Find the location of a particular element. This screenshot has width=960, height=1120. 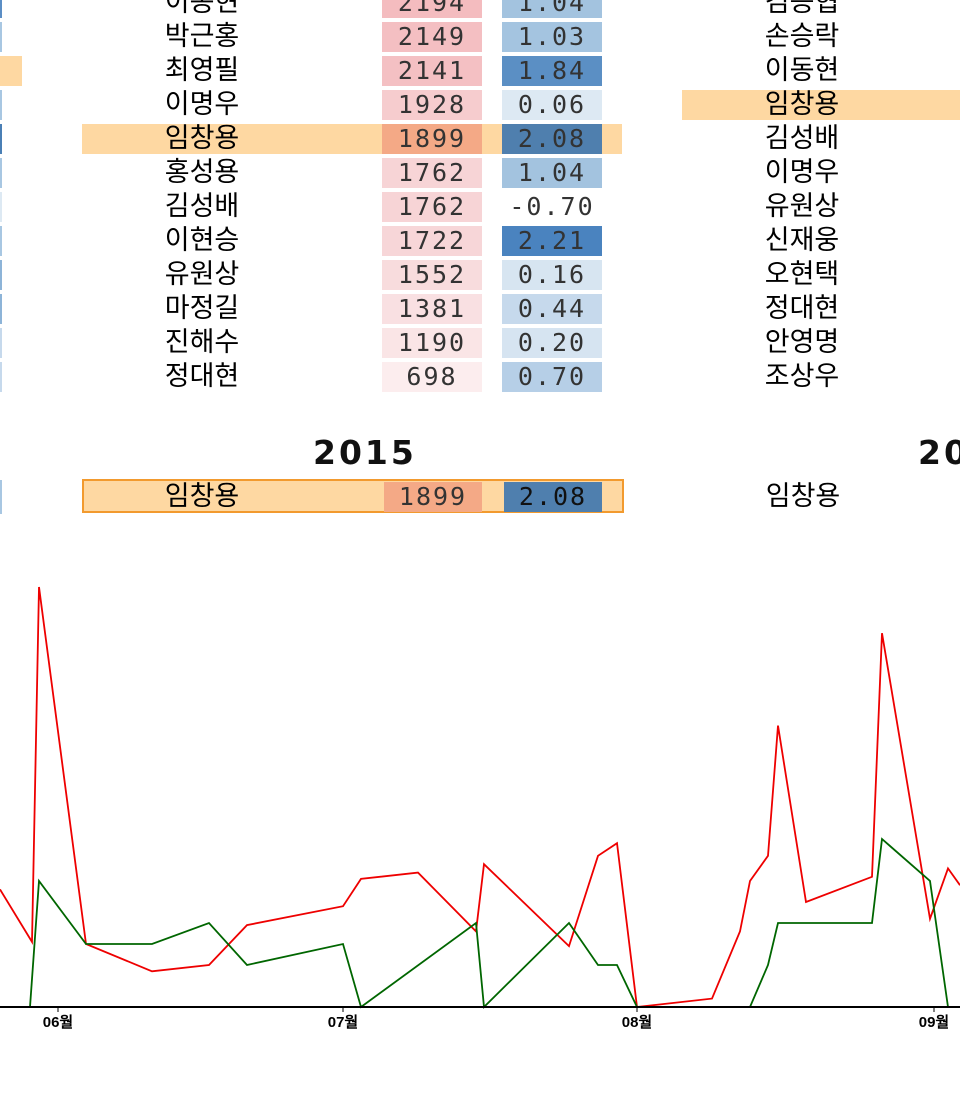

right-table-row: 김승협 is located at coordinates (480, 10).